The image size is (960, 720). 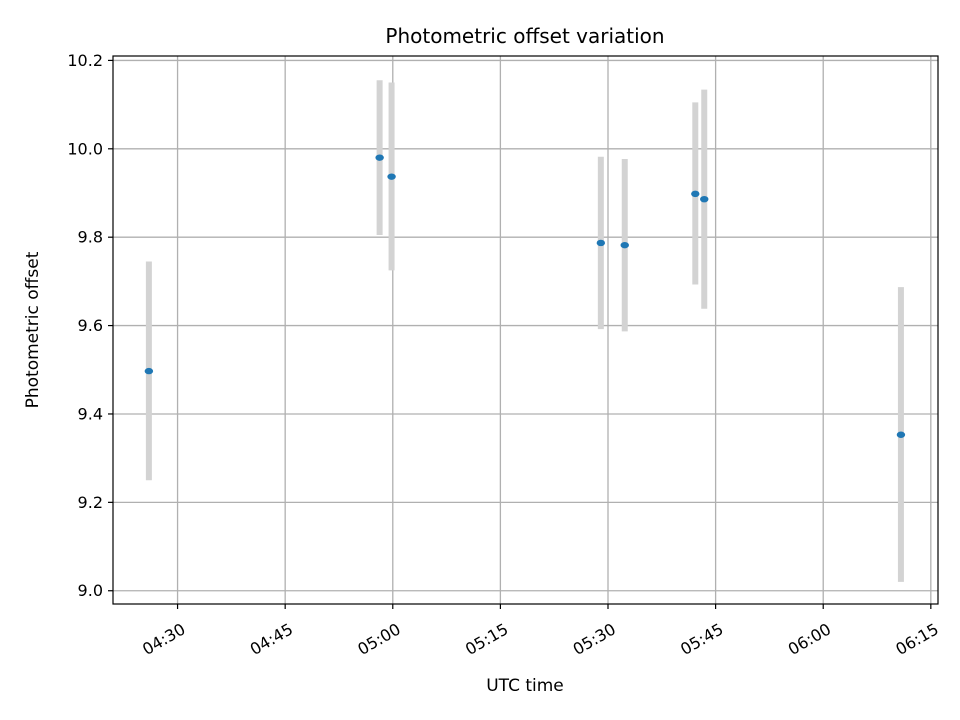 I want to click on y-tick-label: 9.6, so click(x=90, y=325).